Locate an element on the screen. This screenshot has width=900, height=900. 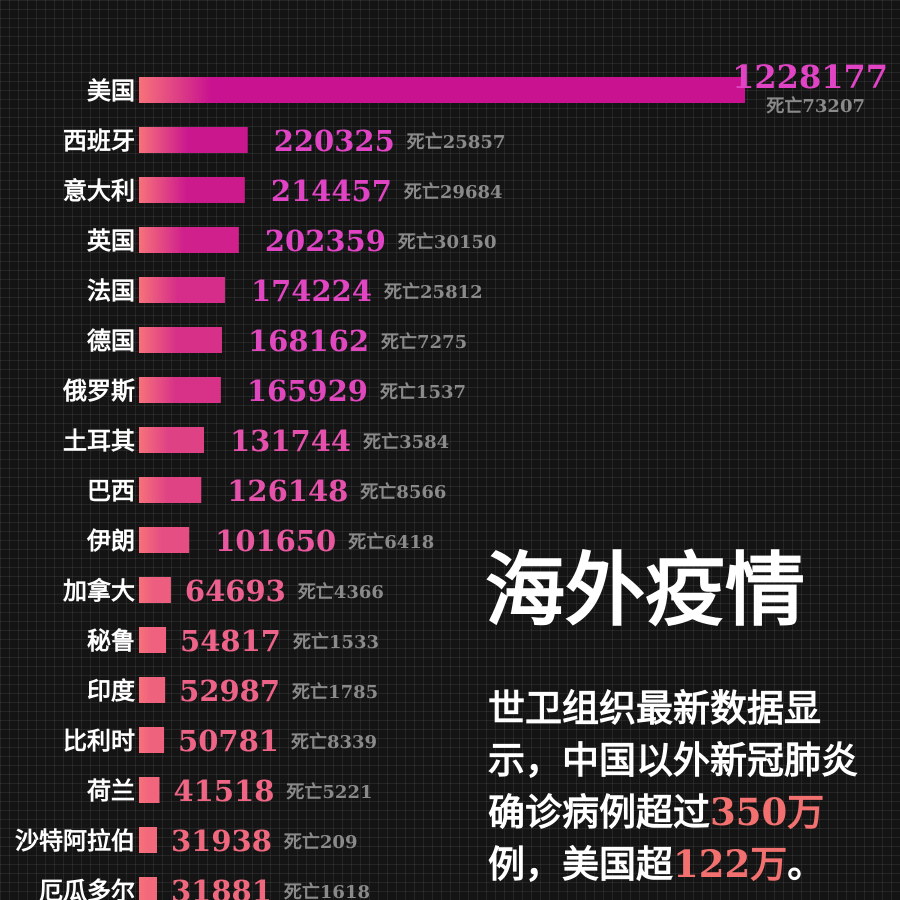
category-label: 沙特阿拉伯 is located at coordinates (75, 840).